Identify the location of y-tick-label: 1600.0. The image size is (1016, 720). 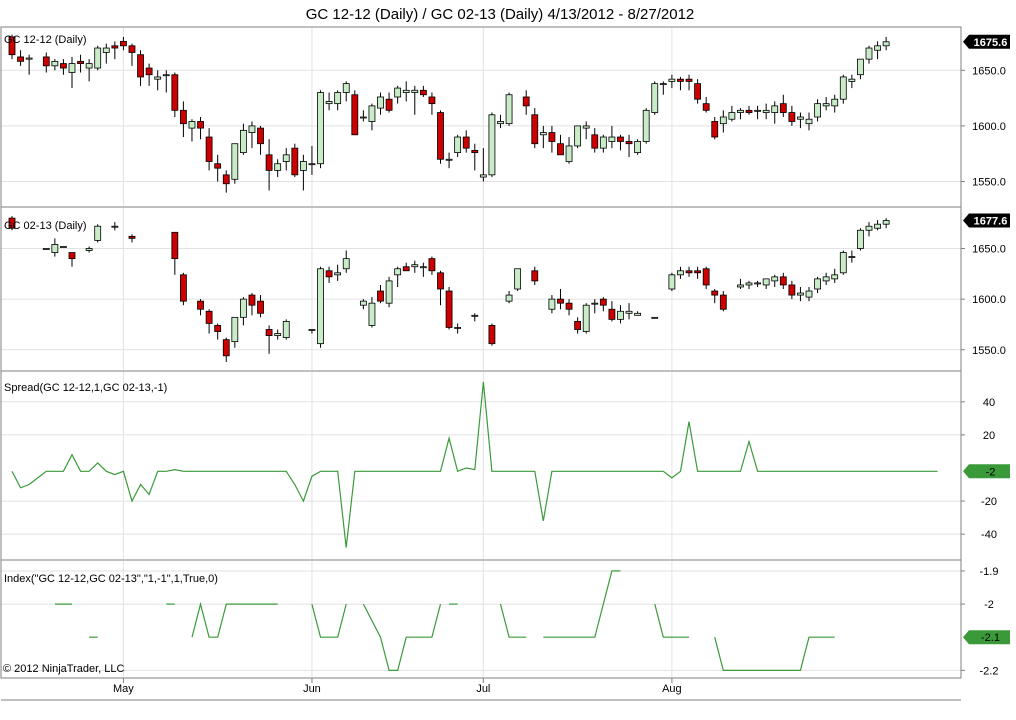
(989, 300).